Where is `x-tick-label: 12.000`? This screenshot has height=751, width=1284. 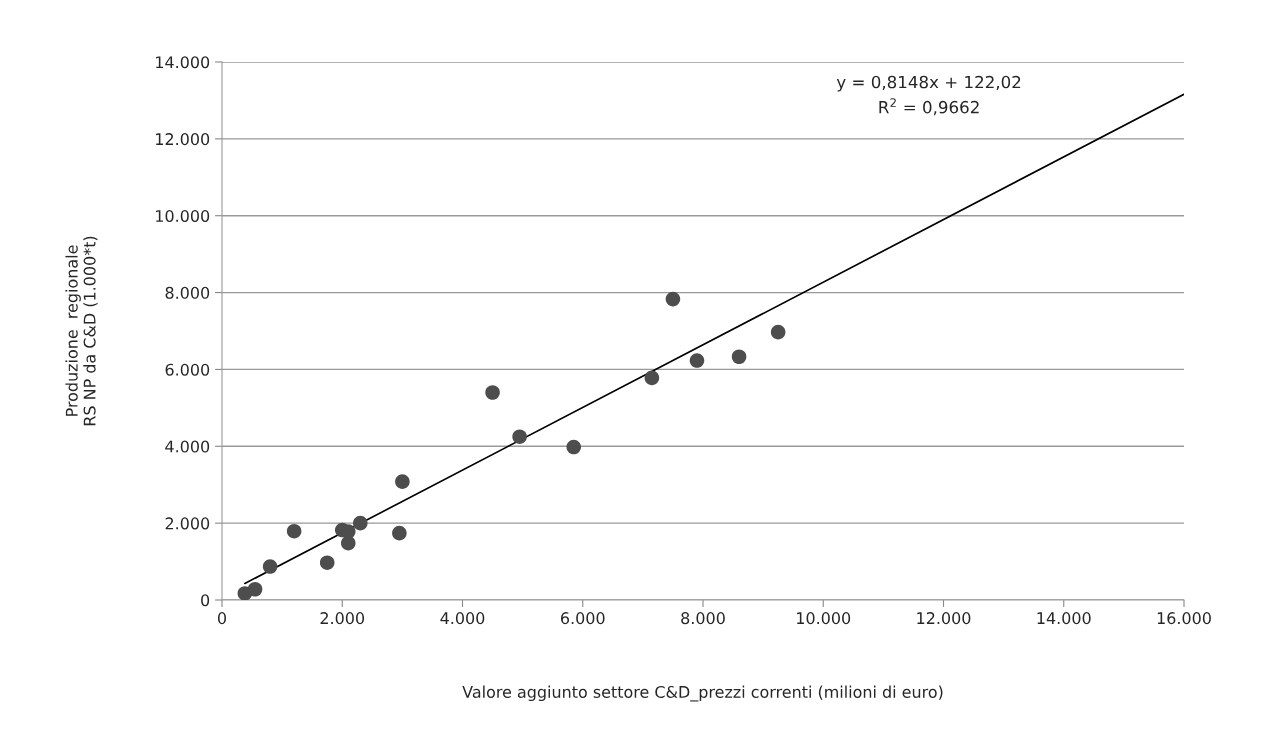
x-tick-label: 12.000 is located at coordinates (944, 618).